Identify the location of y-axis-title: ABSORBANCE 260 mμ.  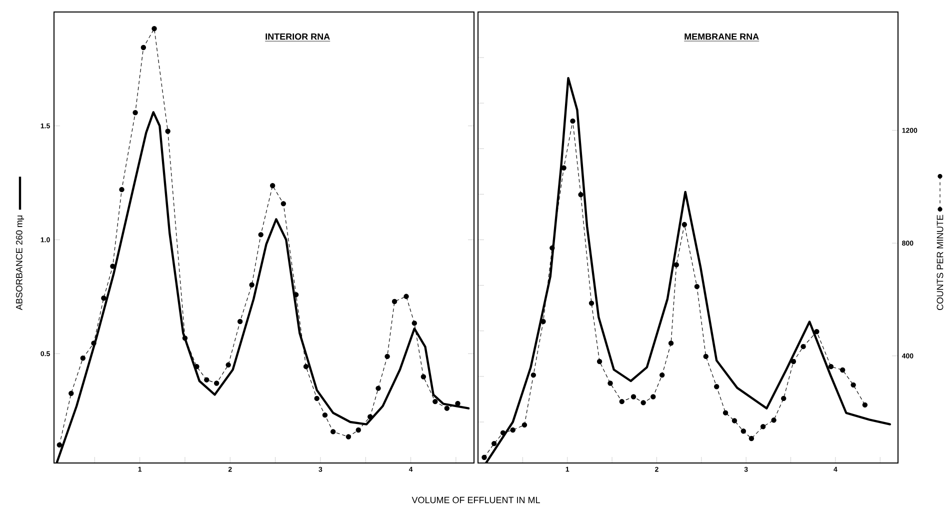
(20, 263).